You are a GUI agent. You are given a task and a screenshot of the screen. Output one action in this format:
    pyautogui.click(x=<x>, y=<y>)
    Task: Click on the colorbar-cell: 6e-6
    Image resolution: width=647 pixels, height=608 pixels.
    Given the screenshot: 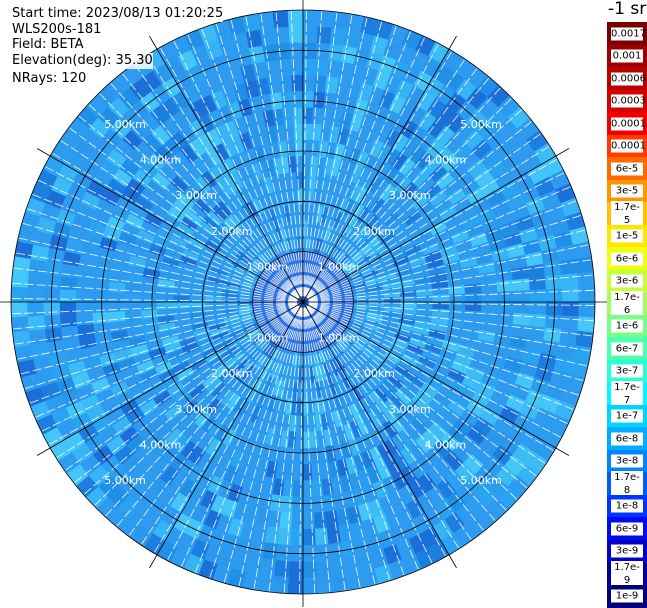 What is the action you would take?
    pyautogui.click(x=627, y=258)
    